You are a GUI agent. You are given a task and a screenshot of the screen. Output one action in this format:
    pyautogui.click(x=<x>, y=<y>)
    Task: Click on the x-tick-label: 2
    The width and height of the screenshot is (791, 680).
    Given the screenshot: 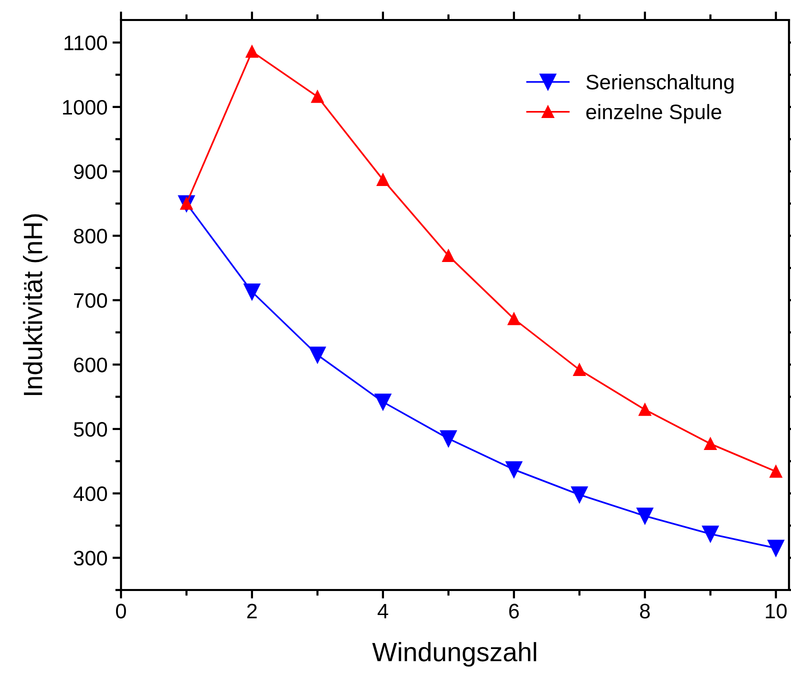 What is the action you would take?
    pyautogui.click(x=252, y=611)
    